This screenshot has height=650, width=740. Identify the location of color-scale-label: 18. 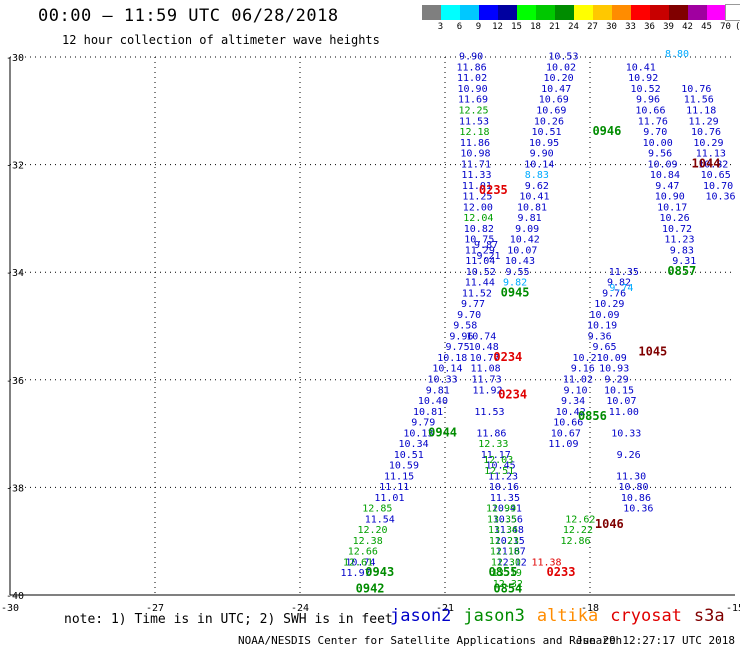
(535, 27).